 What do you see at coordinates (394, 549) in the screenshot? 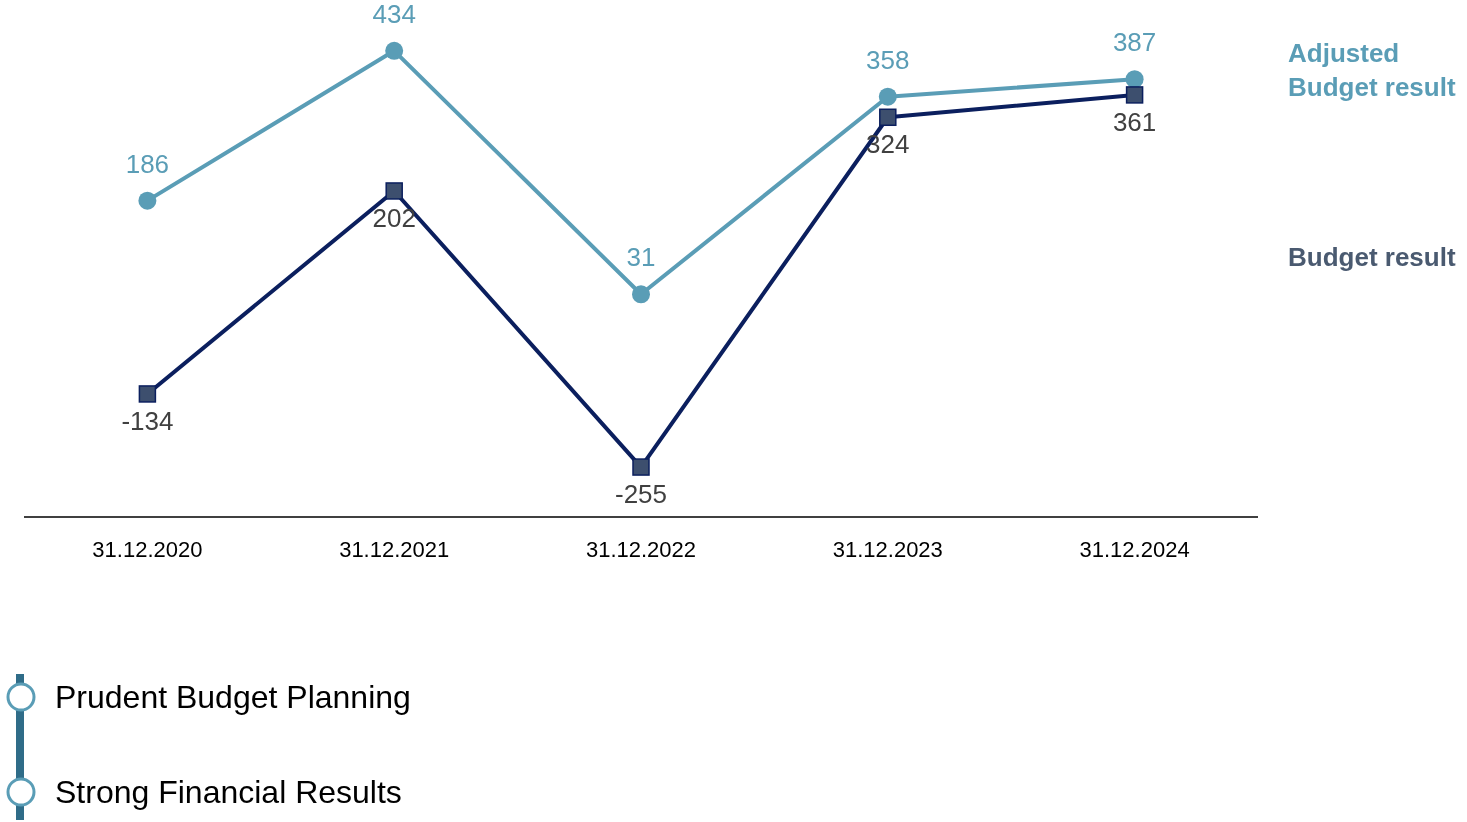
I see `x-tick-label: 31.12.2021` at bounding box center [394, 549].